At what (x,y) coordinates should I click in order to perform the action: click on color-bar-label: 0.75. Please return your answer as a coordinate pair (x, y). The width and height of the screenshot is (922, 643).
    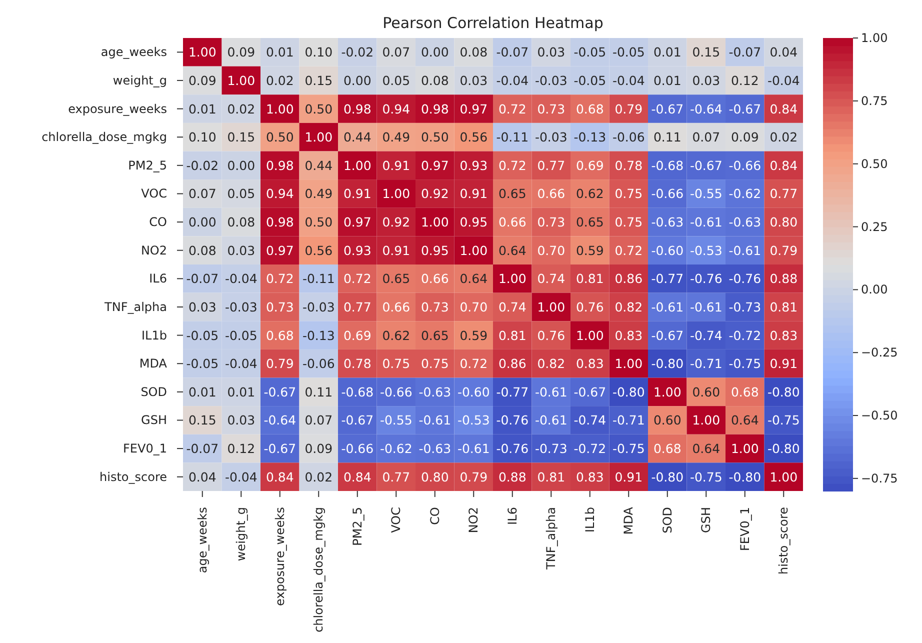
    Looking at the image, I should click on (874, 101).